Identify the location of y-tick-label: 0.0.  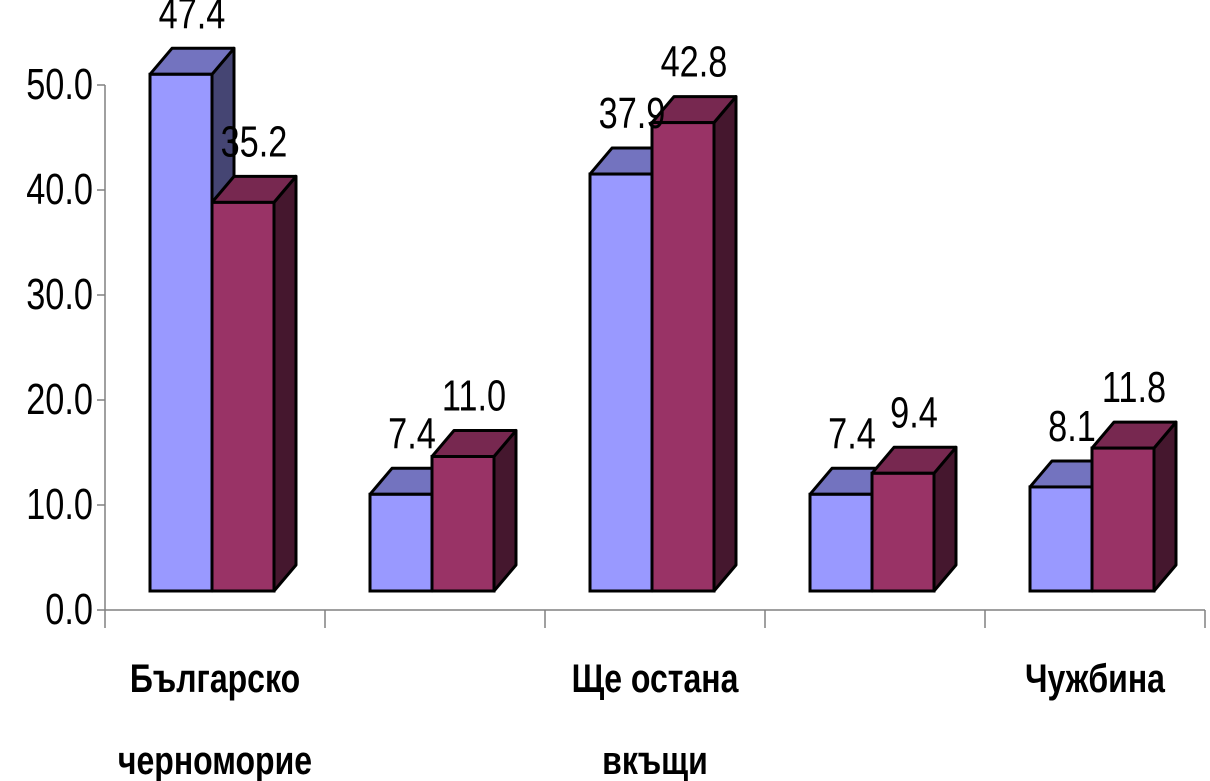
(69, 609).